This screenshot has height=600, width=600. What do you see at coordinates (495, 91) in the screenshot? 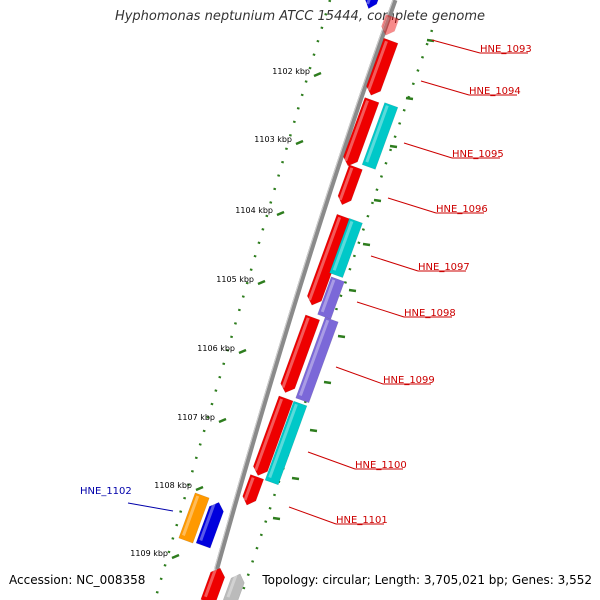
I see `gene-label: HNE_1094` at bounding box center [495, 91].